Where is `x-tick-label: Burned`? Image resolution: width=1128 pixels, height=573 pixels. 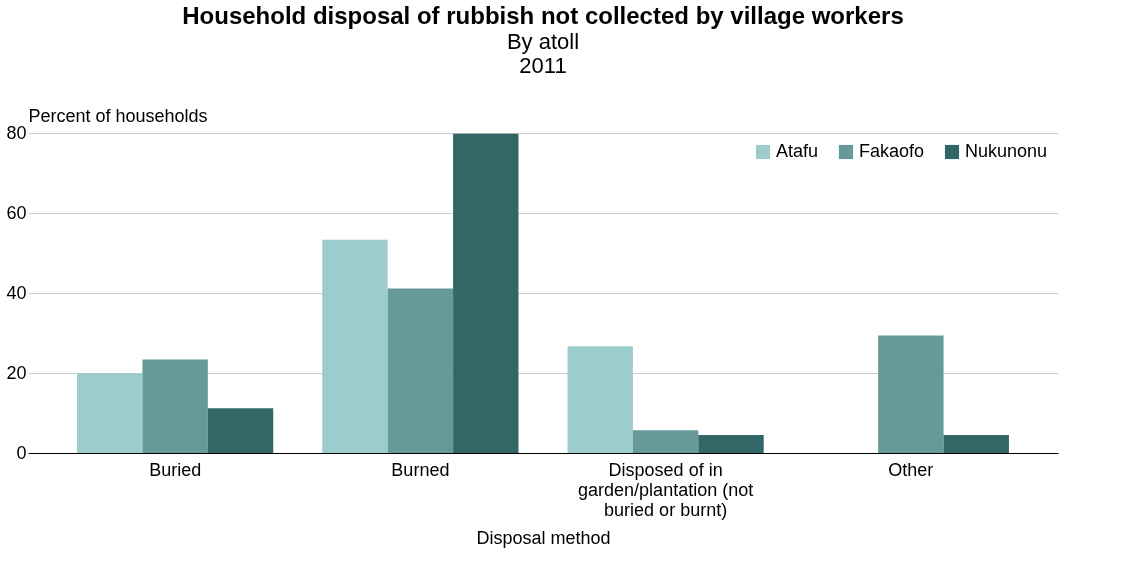
x-tick-label: Burned is located at coordinates (420, 469).